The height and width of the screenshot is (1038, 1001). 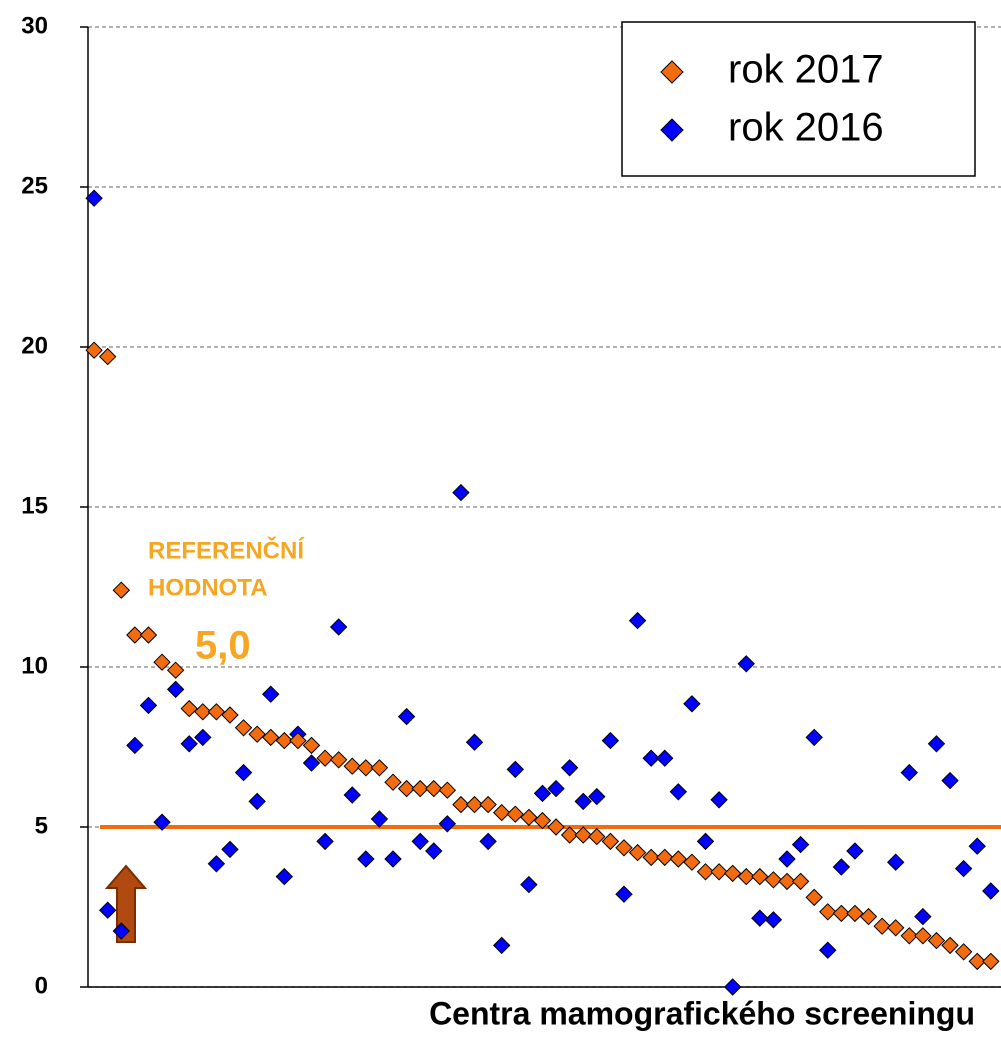 I want to click on y-tick-label: 15, so click(x=34, y=505).